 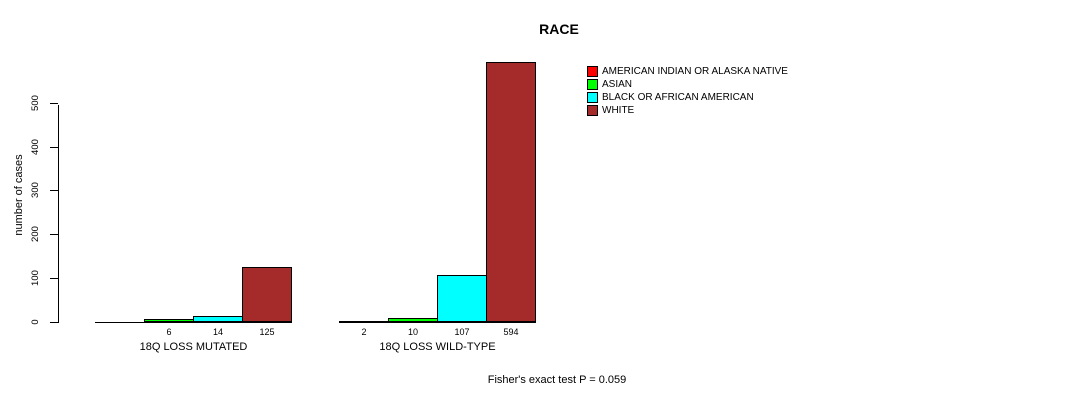 What do you see at coordinates (19, 195) in the screenshot?
I see `y-axis-label: number of cases` at bounding box center [19, 195].